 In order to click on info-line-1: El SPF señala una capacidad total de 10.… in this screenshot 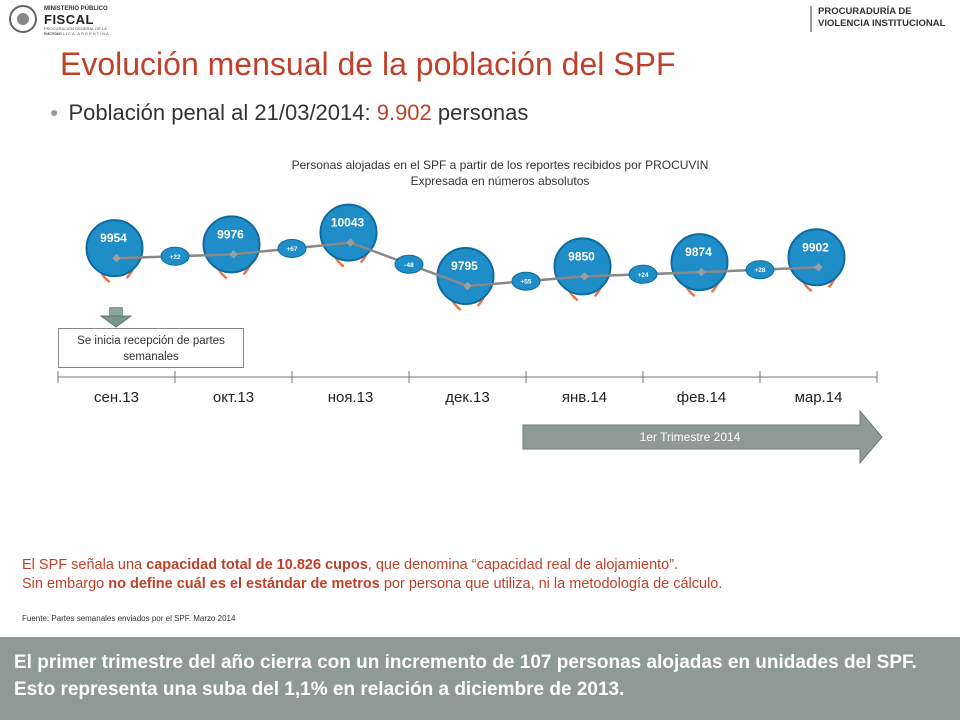, I will do `click(372, 565)`.